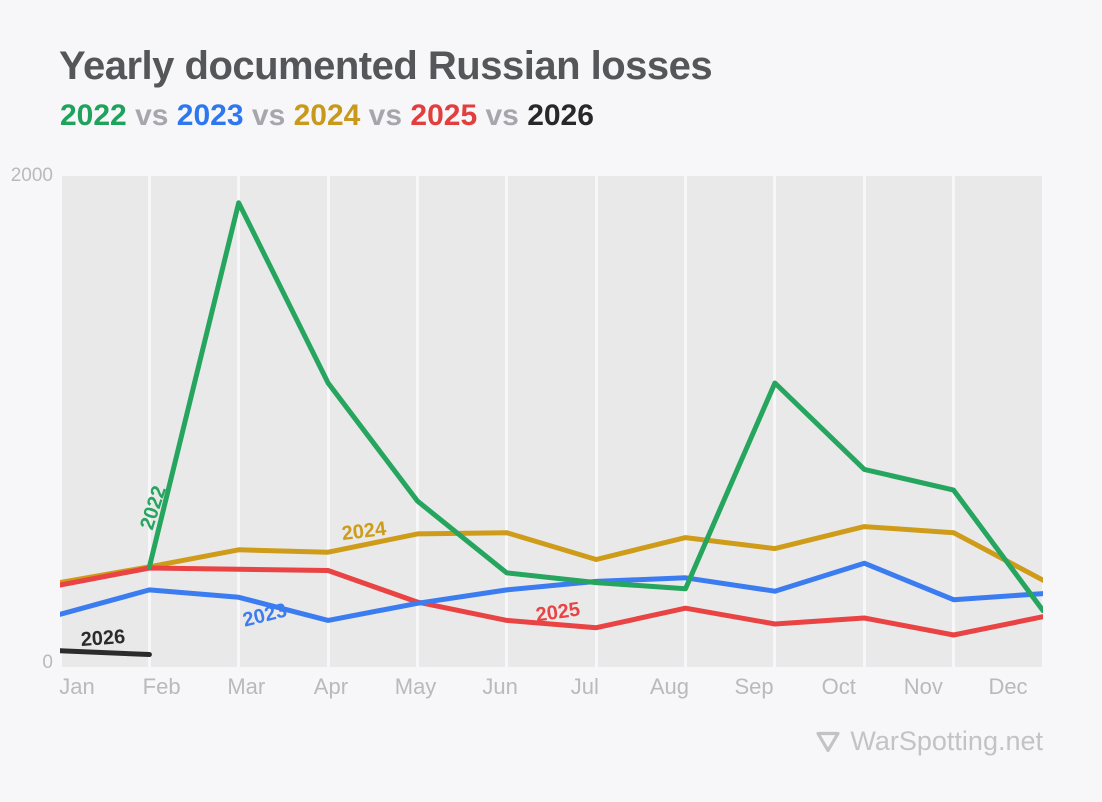 The height and width of the screenshot is (802, 1102). Describe the element at coordinates (946, 741) in the screenshot. I see `source-text: WarSpotting.net` at that location.